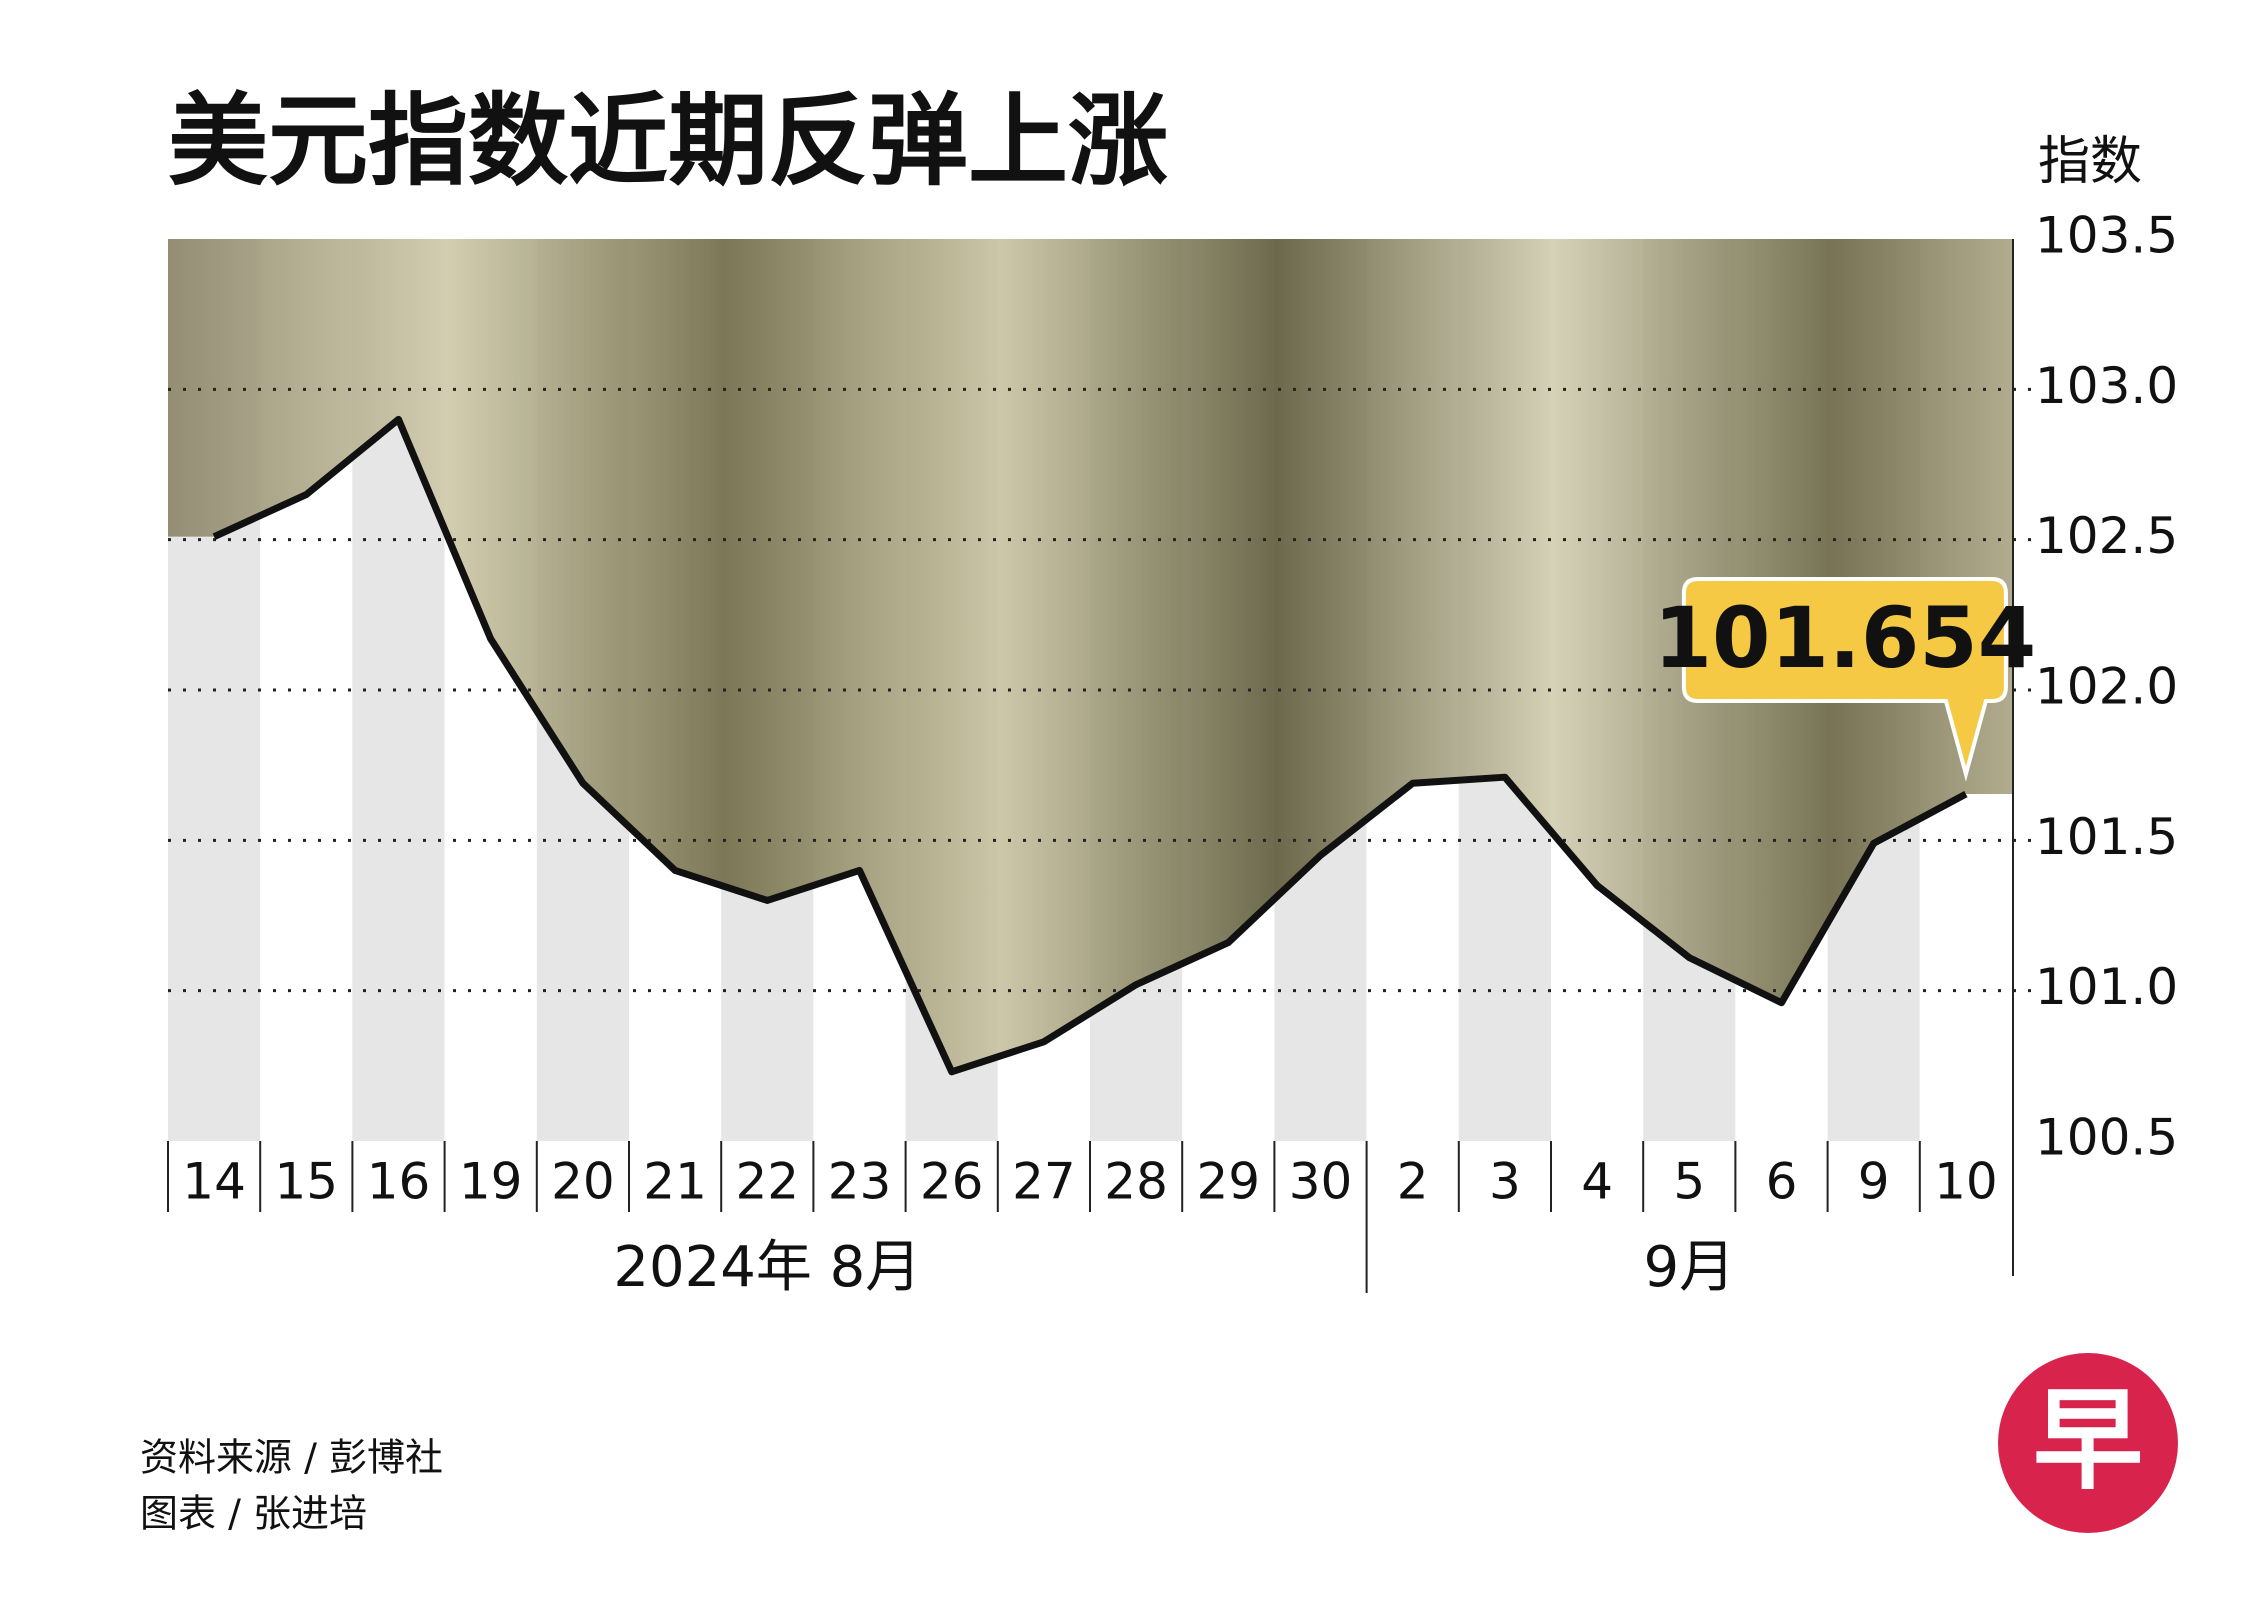 The image size is (2250, 1612). I want to click on logo-circle, so click(2088, 1443).